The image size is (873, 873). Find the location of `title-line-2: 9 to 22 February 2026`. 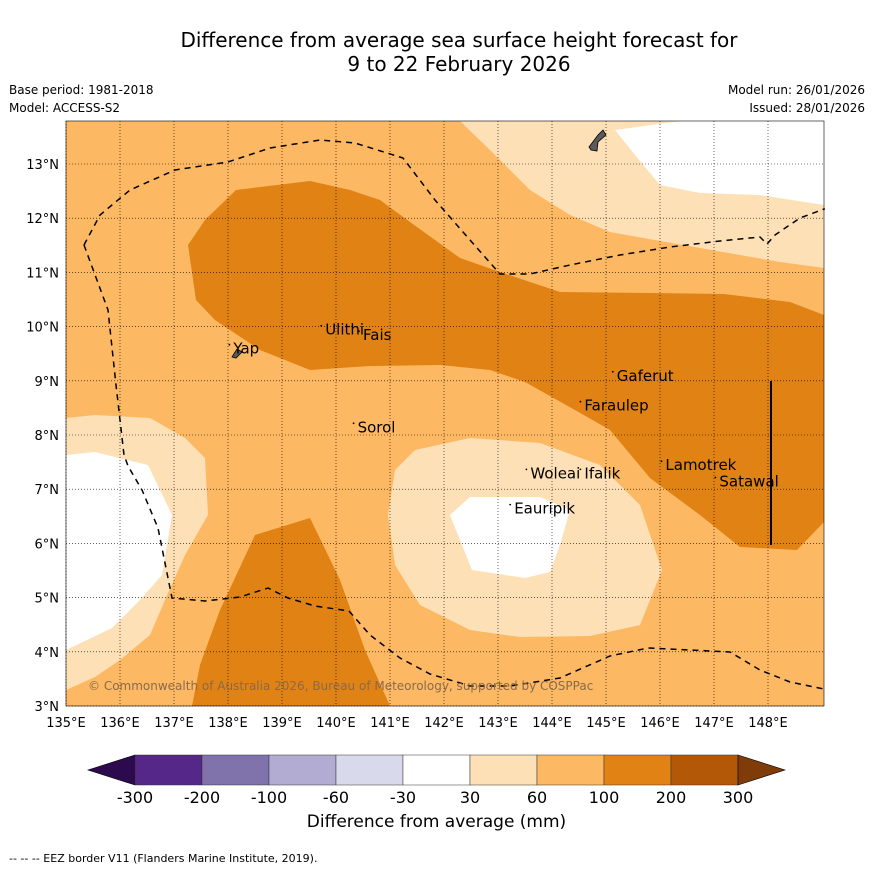

title-line-2: 9 to 22 February 2026 is located at coordinates (459, 64).